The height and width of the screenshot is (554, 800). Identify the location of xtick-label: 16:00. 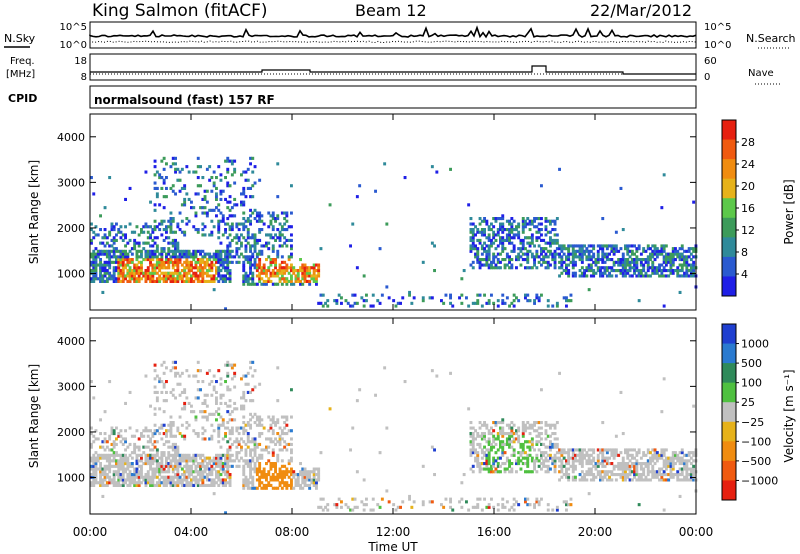
(494, 532).